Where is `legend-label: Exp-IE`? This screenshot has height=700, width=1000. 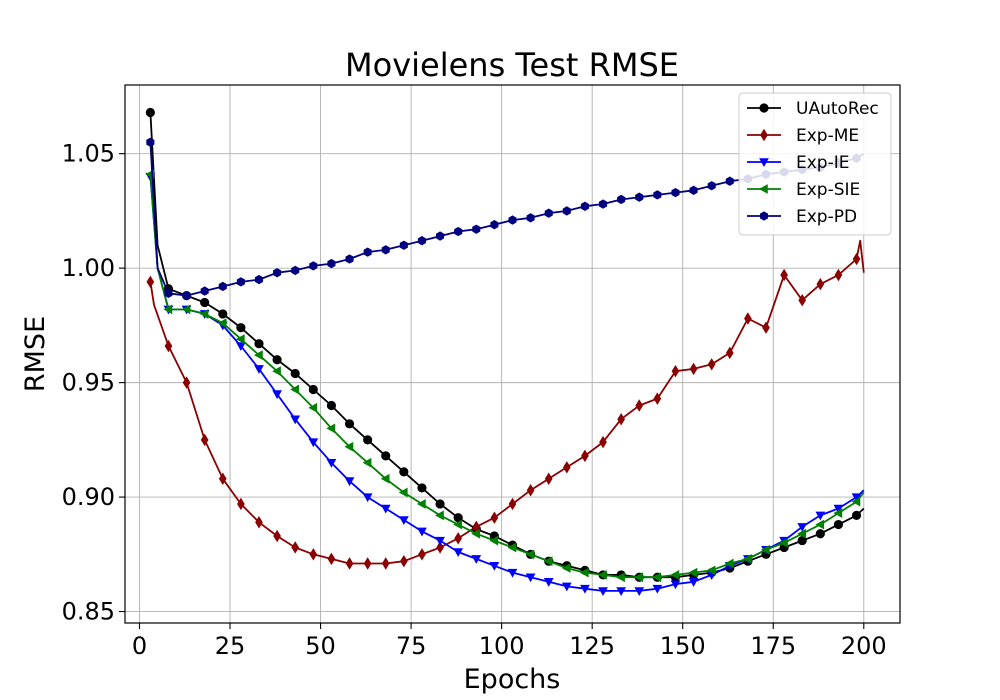
legend-label: Exp-IE is located at coordinates (822, 163).